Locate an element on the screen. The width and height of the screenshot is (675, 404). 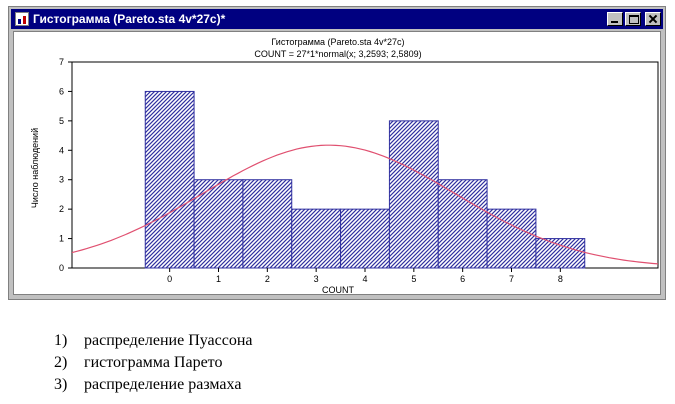
maximize-icon is located at coordinates (633, 19).